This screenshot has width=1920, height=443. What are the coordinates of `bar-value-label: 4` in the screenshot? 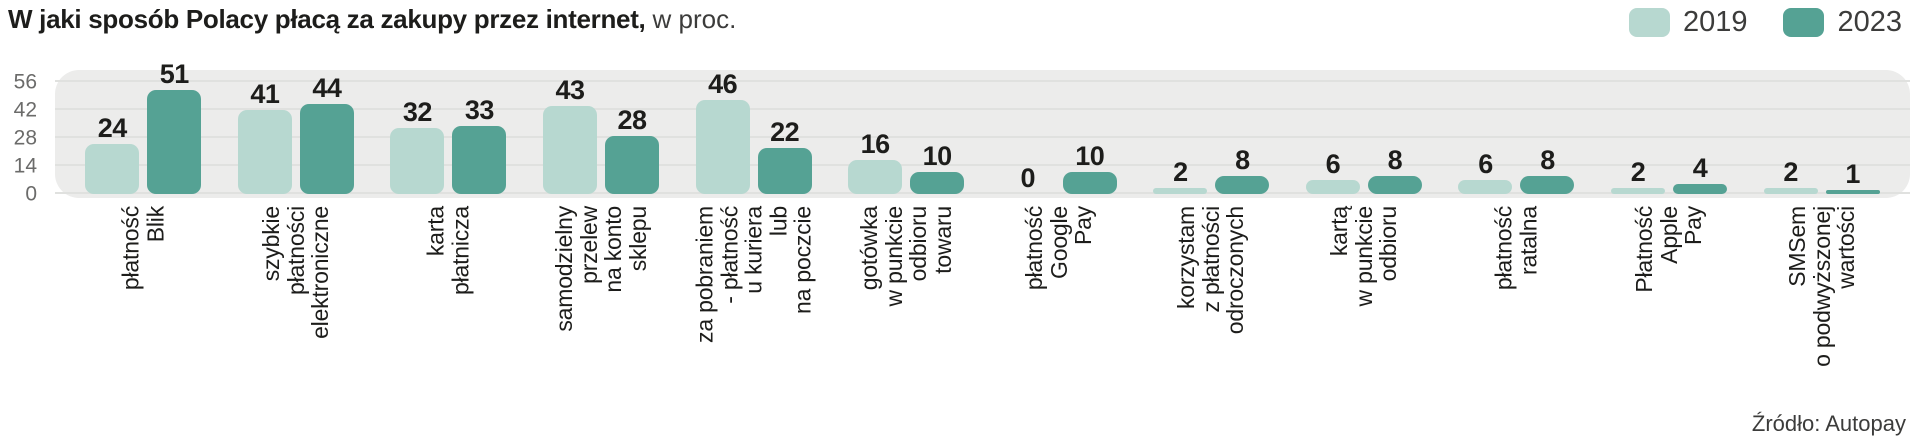 It's located at (1700, 168).